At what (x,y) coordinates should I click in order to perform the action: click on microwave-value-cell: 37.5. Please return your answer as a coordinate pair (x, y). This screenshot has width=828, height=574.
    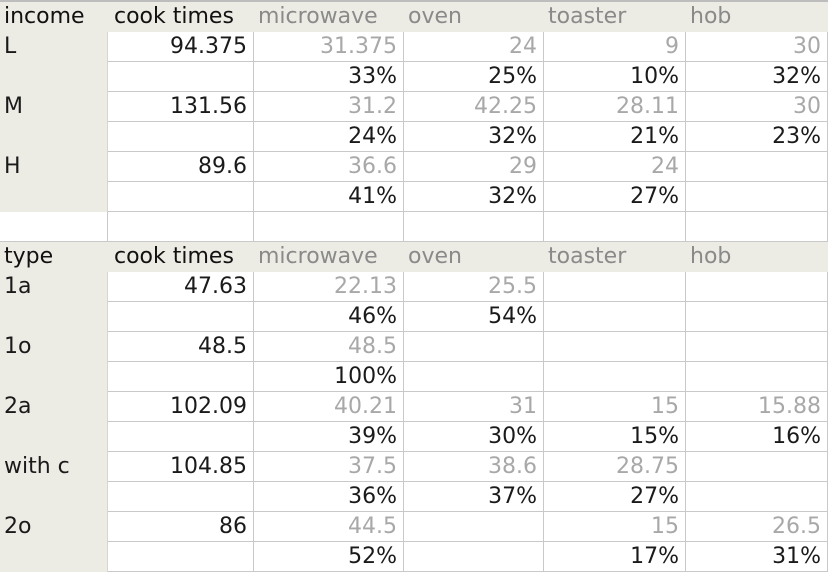
    Looking at the image, I should click on (329, 467).